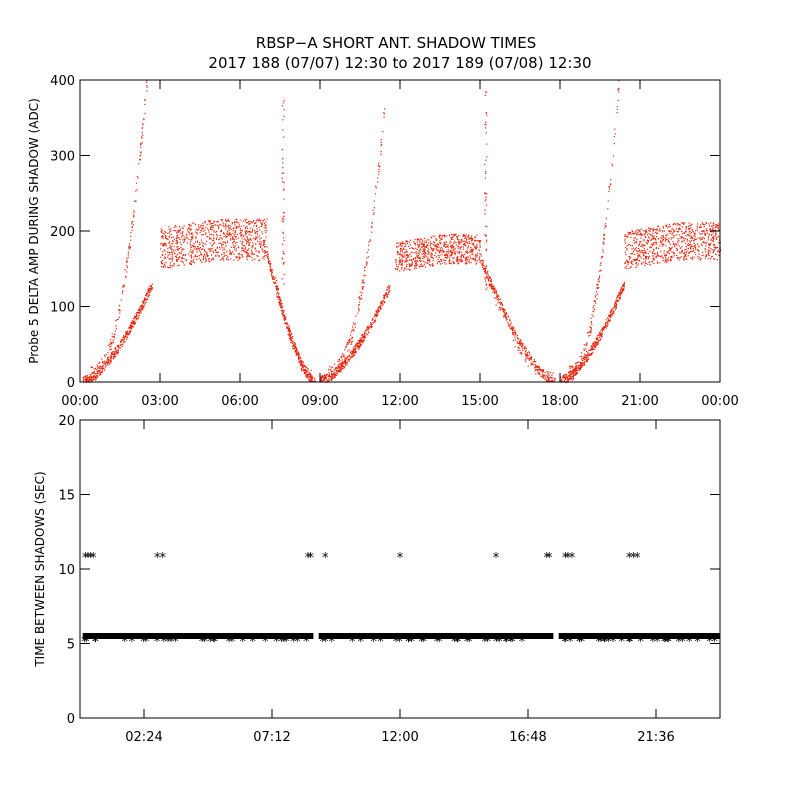 This screenshot has height=800, width=800. What do you see at coordinates (396, 43) in the screenshot?
I see `chart-title-line1: RBSP−A SHORT ANT. SHADOW TIMES` at bounding box center [396, 43].